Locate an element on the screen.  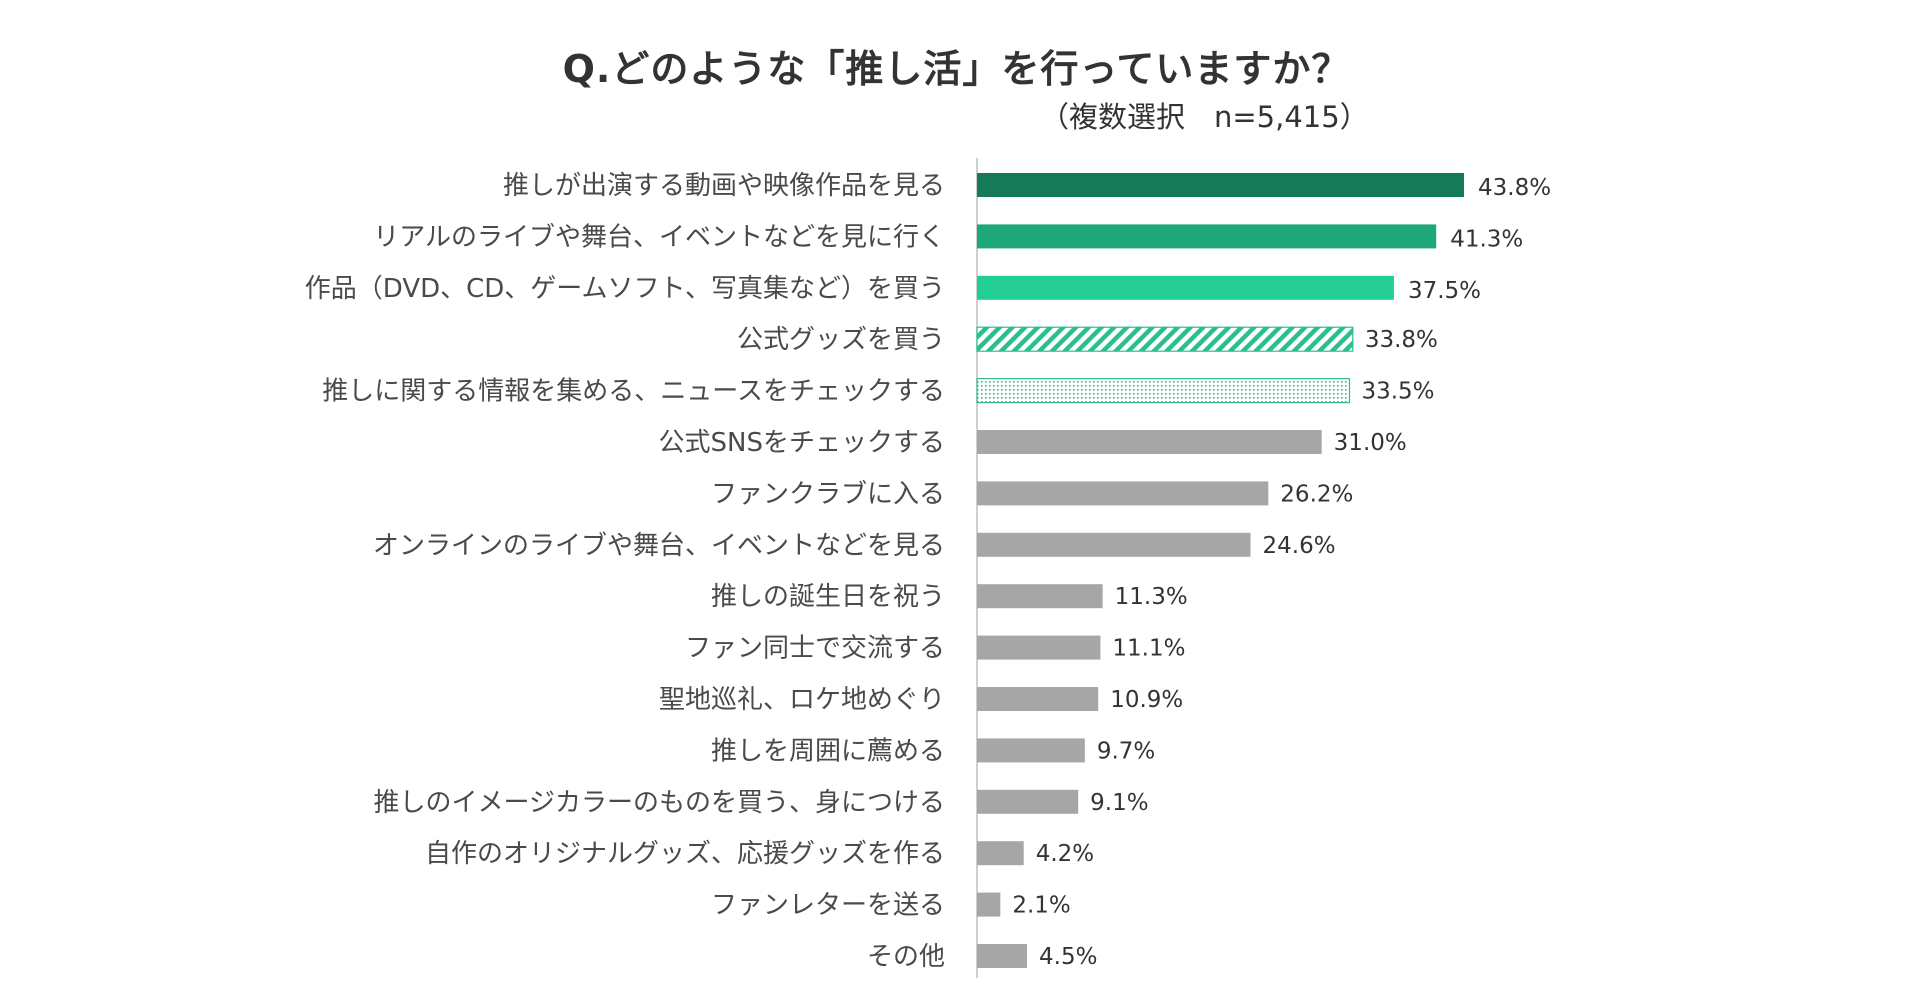
category-label: ファンレターを送る is located at coordinates (828, 906).